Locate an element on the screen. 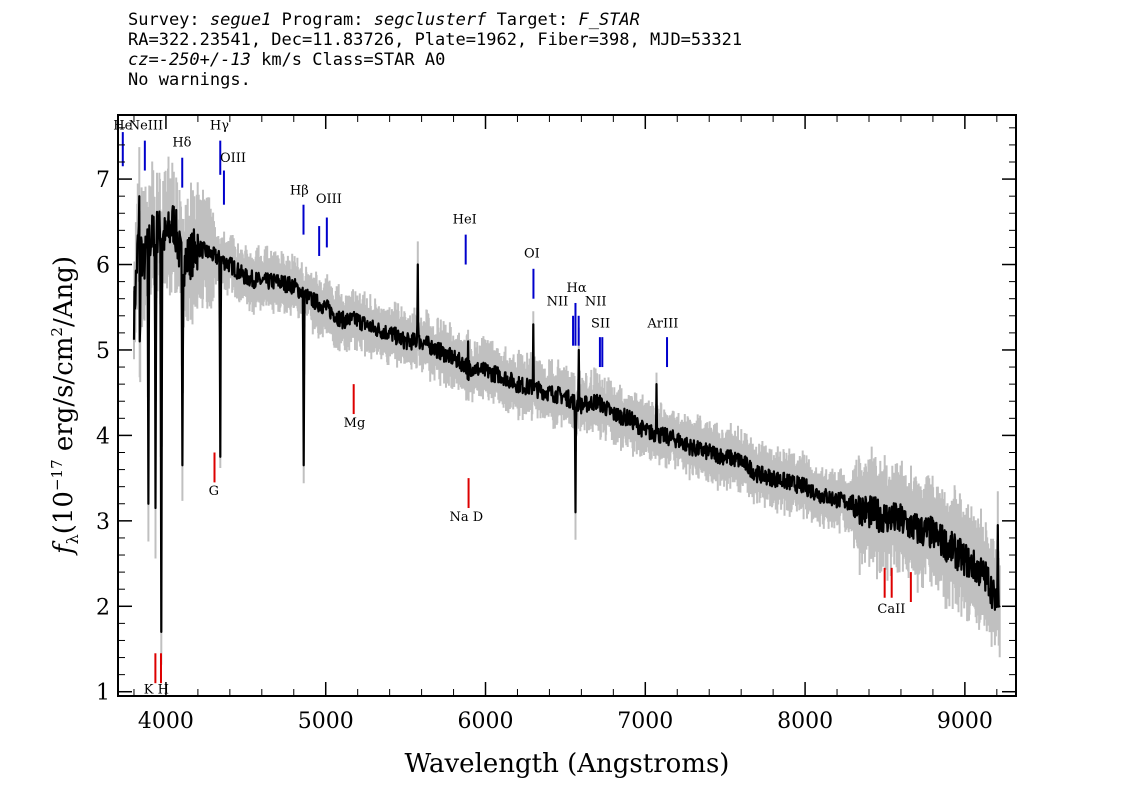 The height and width of the screenshot is (810, 1134). target-value: F_STAR is located at coordinates (609, 20).